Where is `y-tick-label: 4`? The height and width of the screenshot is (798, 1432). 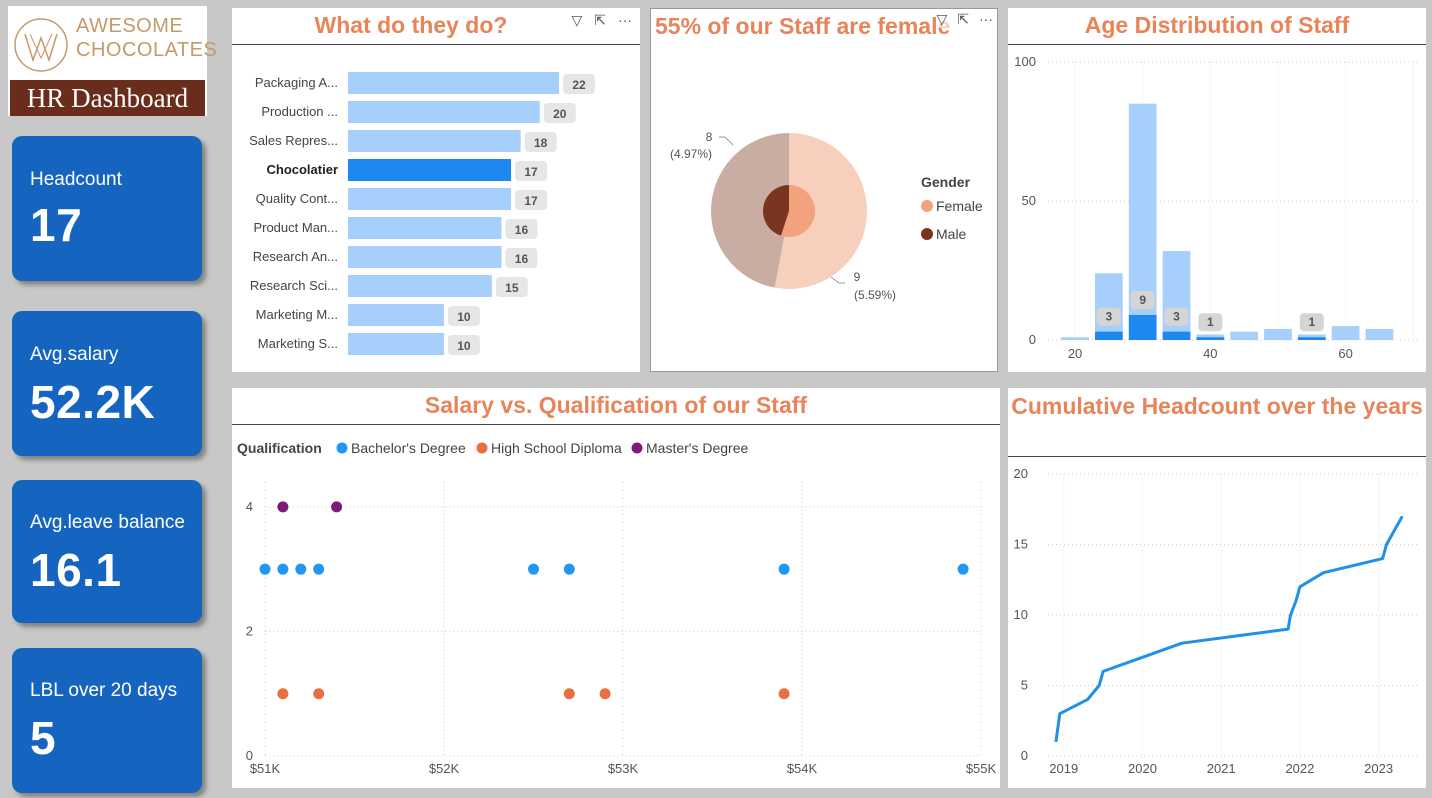 y-tick-label: 4 is located at coordinates (249, 506).